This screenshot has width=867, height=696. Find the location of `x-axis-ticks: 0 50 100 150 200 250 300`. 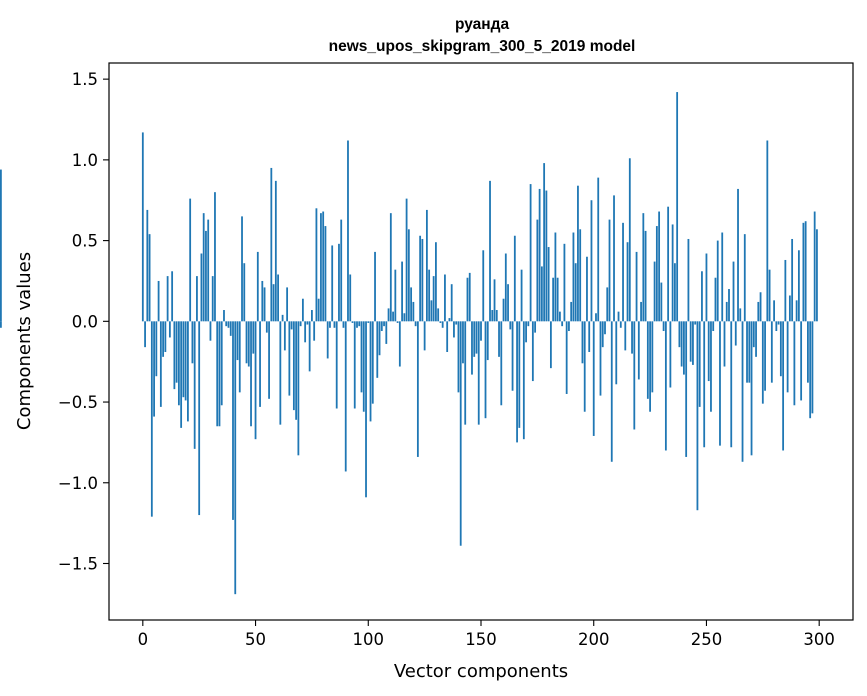

x-axis-ticks: 0 50 100 150 200 250 300 is located at coordinates (486, 634).